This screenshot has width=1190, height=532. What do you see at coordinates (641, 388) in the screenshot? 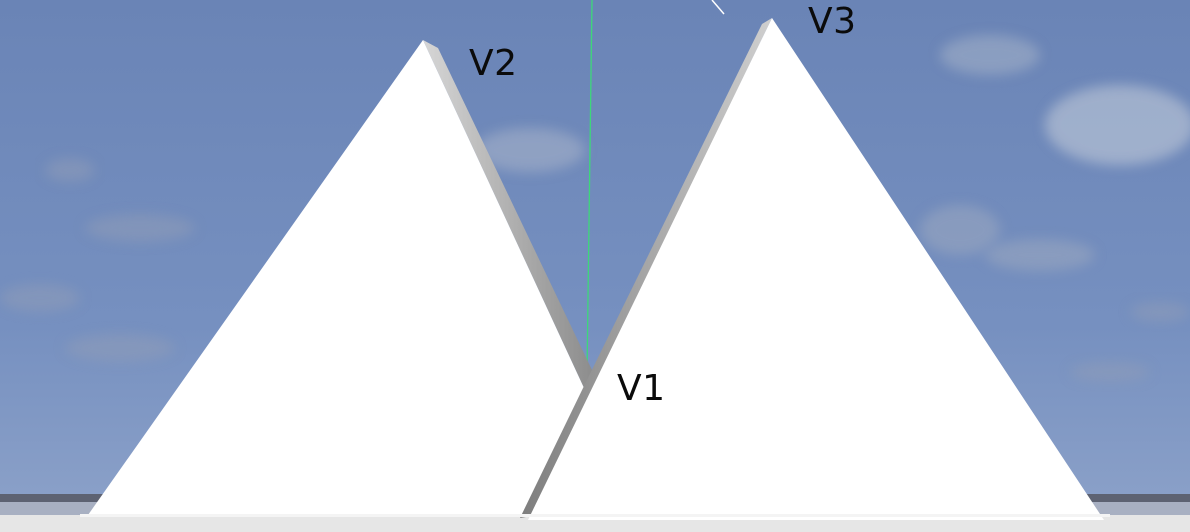
I see `vertex-label-v1: V1` at bounding box center [641, 388].